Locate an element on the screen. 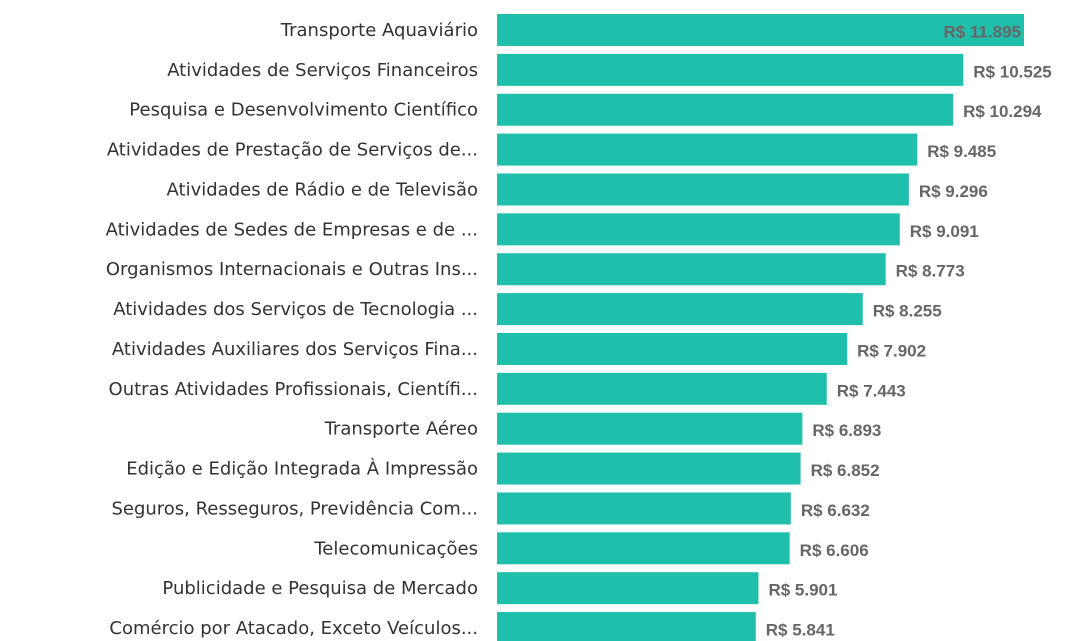 Image resolution: width=1090 pixels, height=641 pixels. category-label: Pesquisa e Desenvolvimento Científico is located at coordinates (303, 110).